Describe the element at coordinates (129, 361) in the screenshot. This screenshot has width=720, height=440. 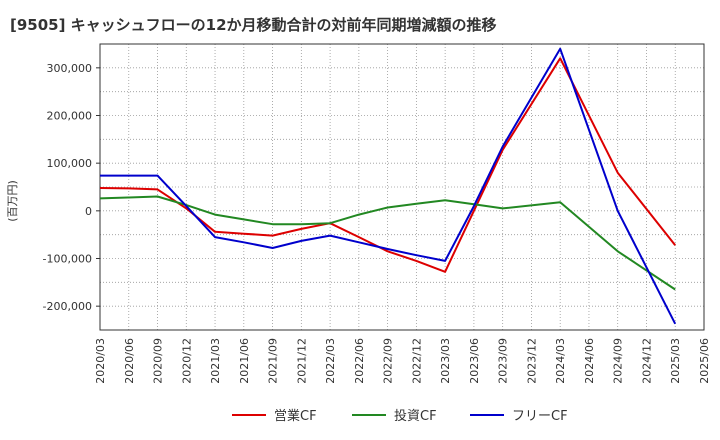
I see `x-tick-label: 2020/06` at that location.